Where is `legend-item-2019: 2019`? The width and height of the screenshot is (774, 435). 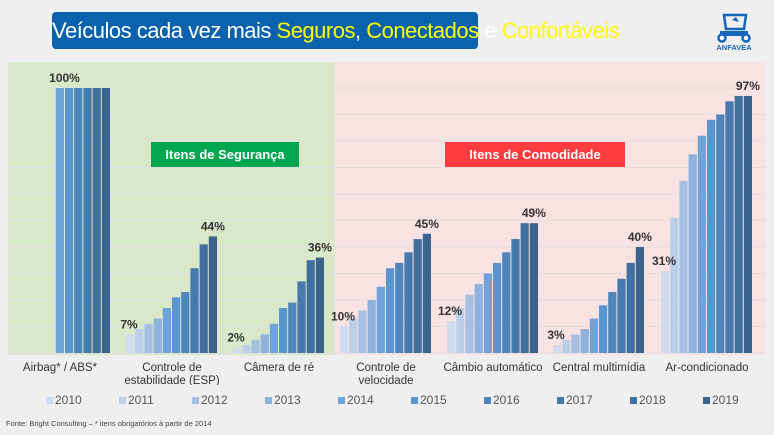
legend-item-2019: 2019 is located at coordinates (738, 400).